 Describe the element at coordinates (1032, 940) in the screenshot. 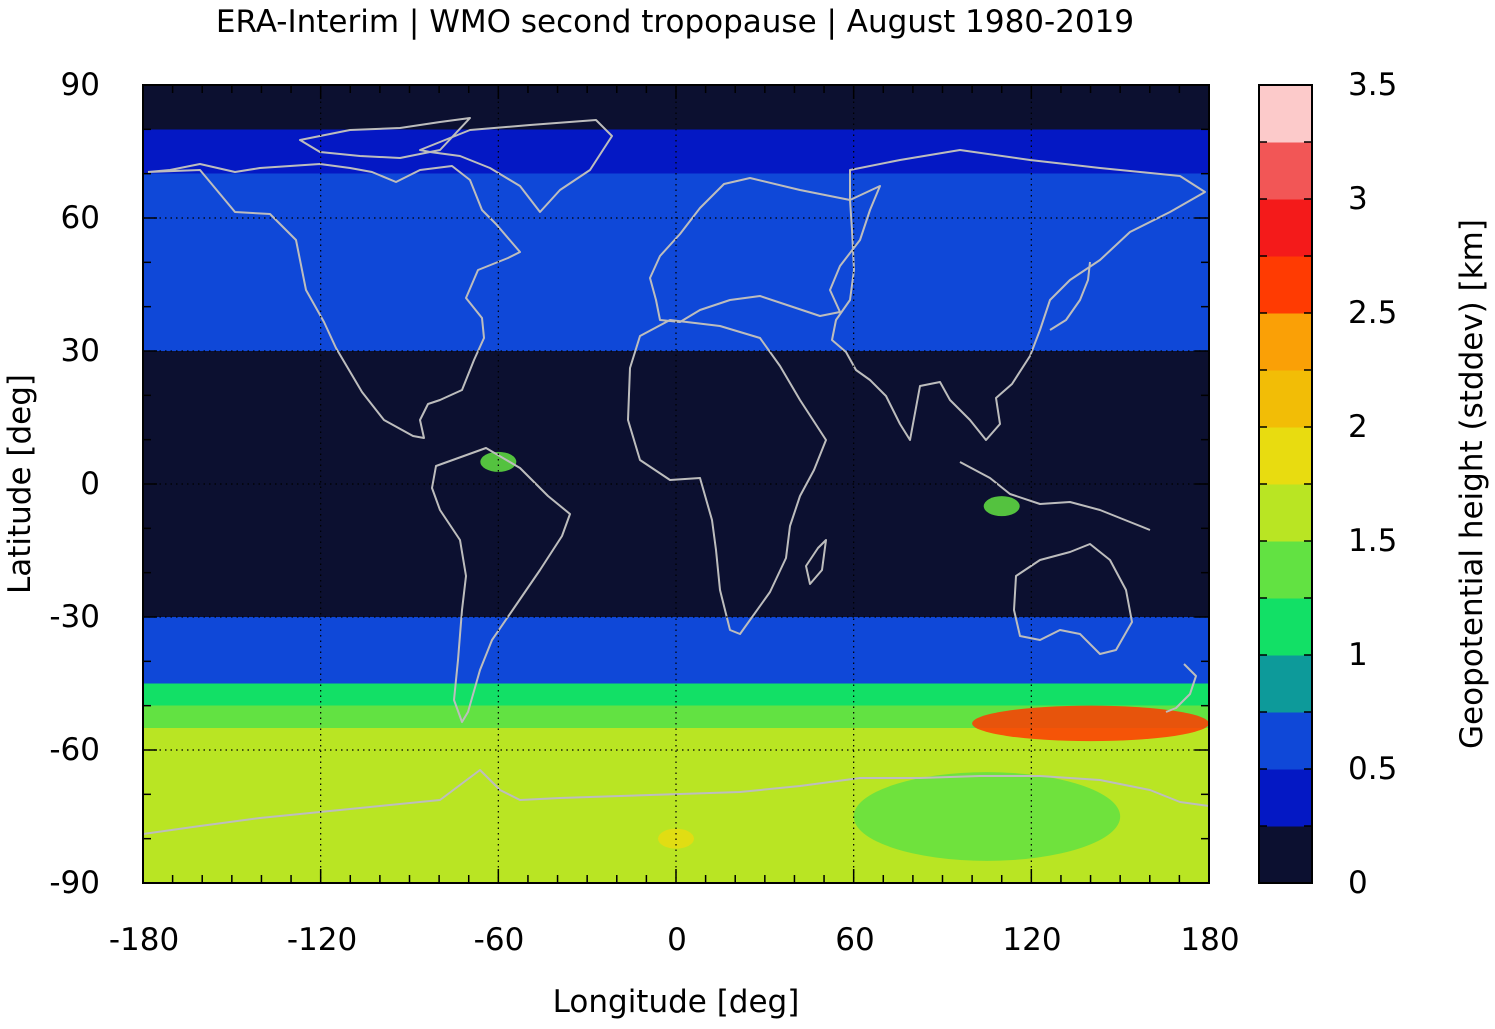

I see `x-tick-label: 120` at that location.